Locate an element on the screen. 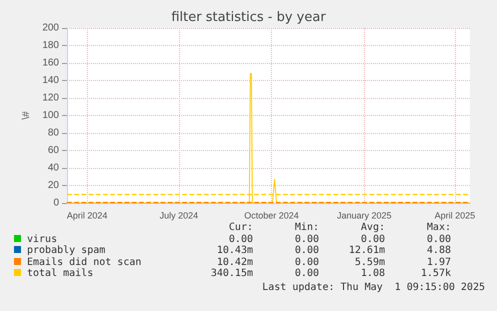 This screenshot has width=497, height=311. legend-label: Emails did not scan is located at coordinates (84, 262).